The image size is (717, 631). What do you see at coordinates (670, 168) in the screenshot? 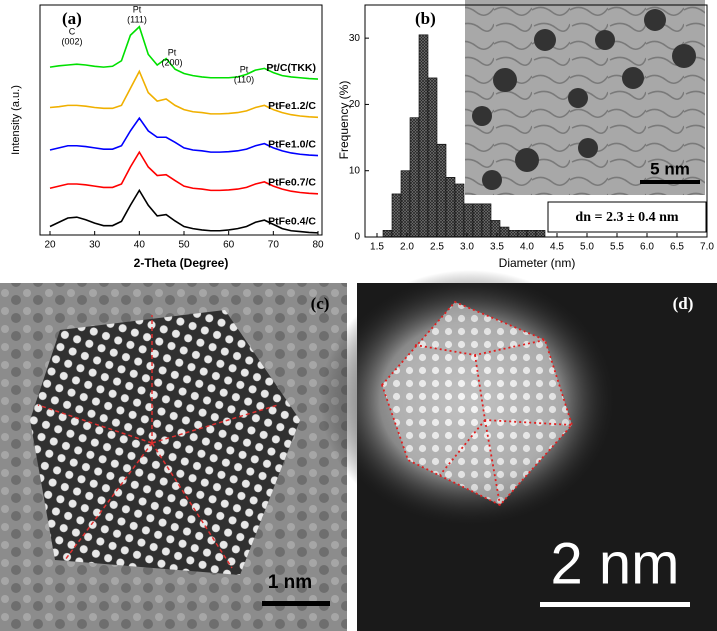
I see `inset-scale-label: 5 nm` at bounding box center [670, 168].